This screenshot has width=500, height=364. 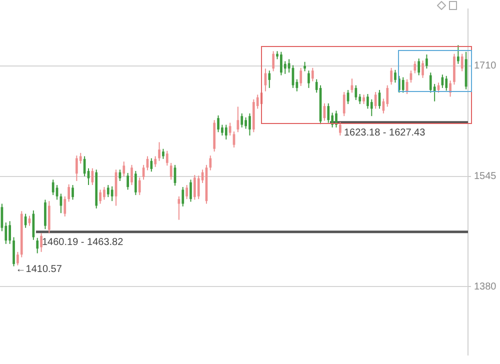 What do you see at coordinates (83, 242) in the screenshot?
I see `band-label: 1460.19 - 1463.82` at bounding box center [83, 242].